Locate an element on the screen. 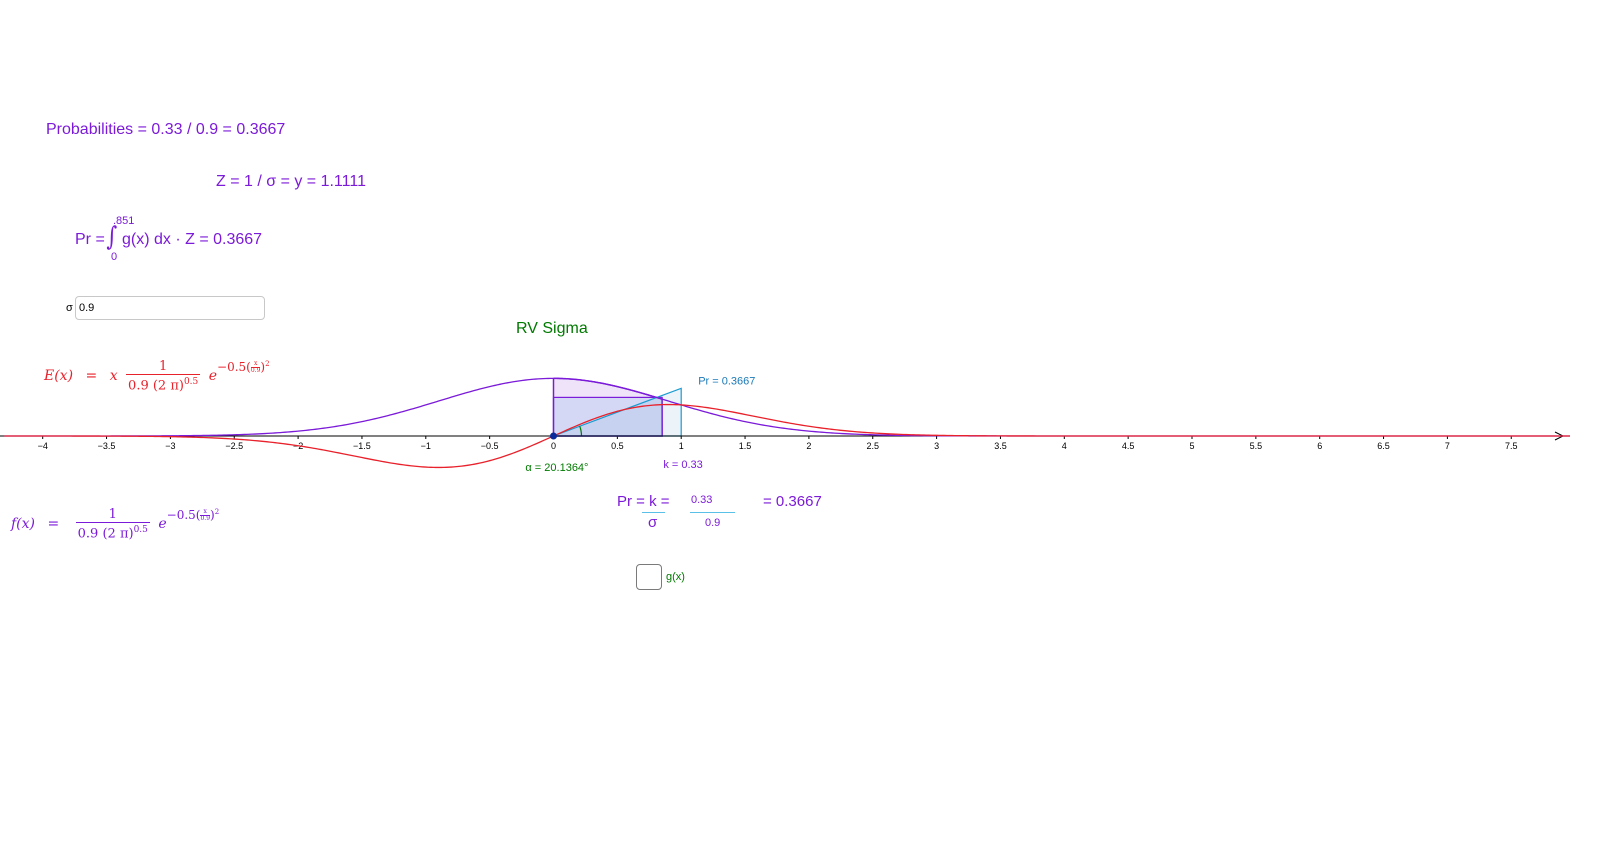 The height and width of the screenshot is (868, 1600). e-formula-x: x is located at coordinates (113, 376).